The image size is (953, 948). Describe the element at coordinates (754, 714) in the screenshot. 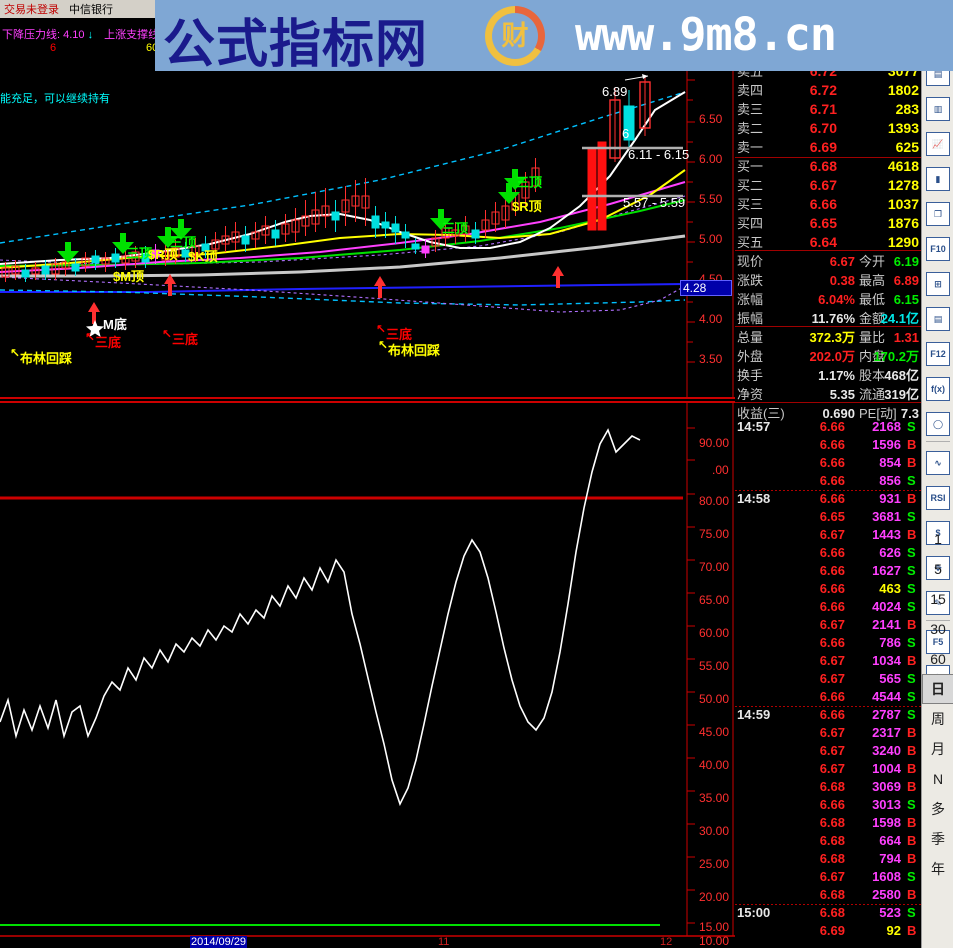

I see `tick-time: 14:59` at that location.